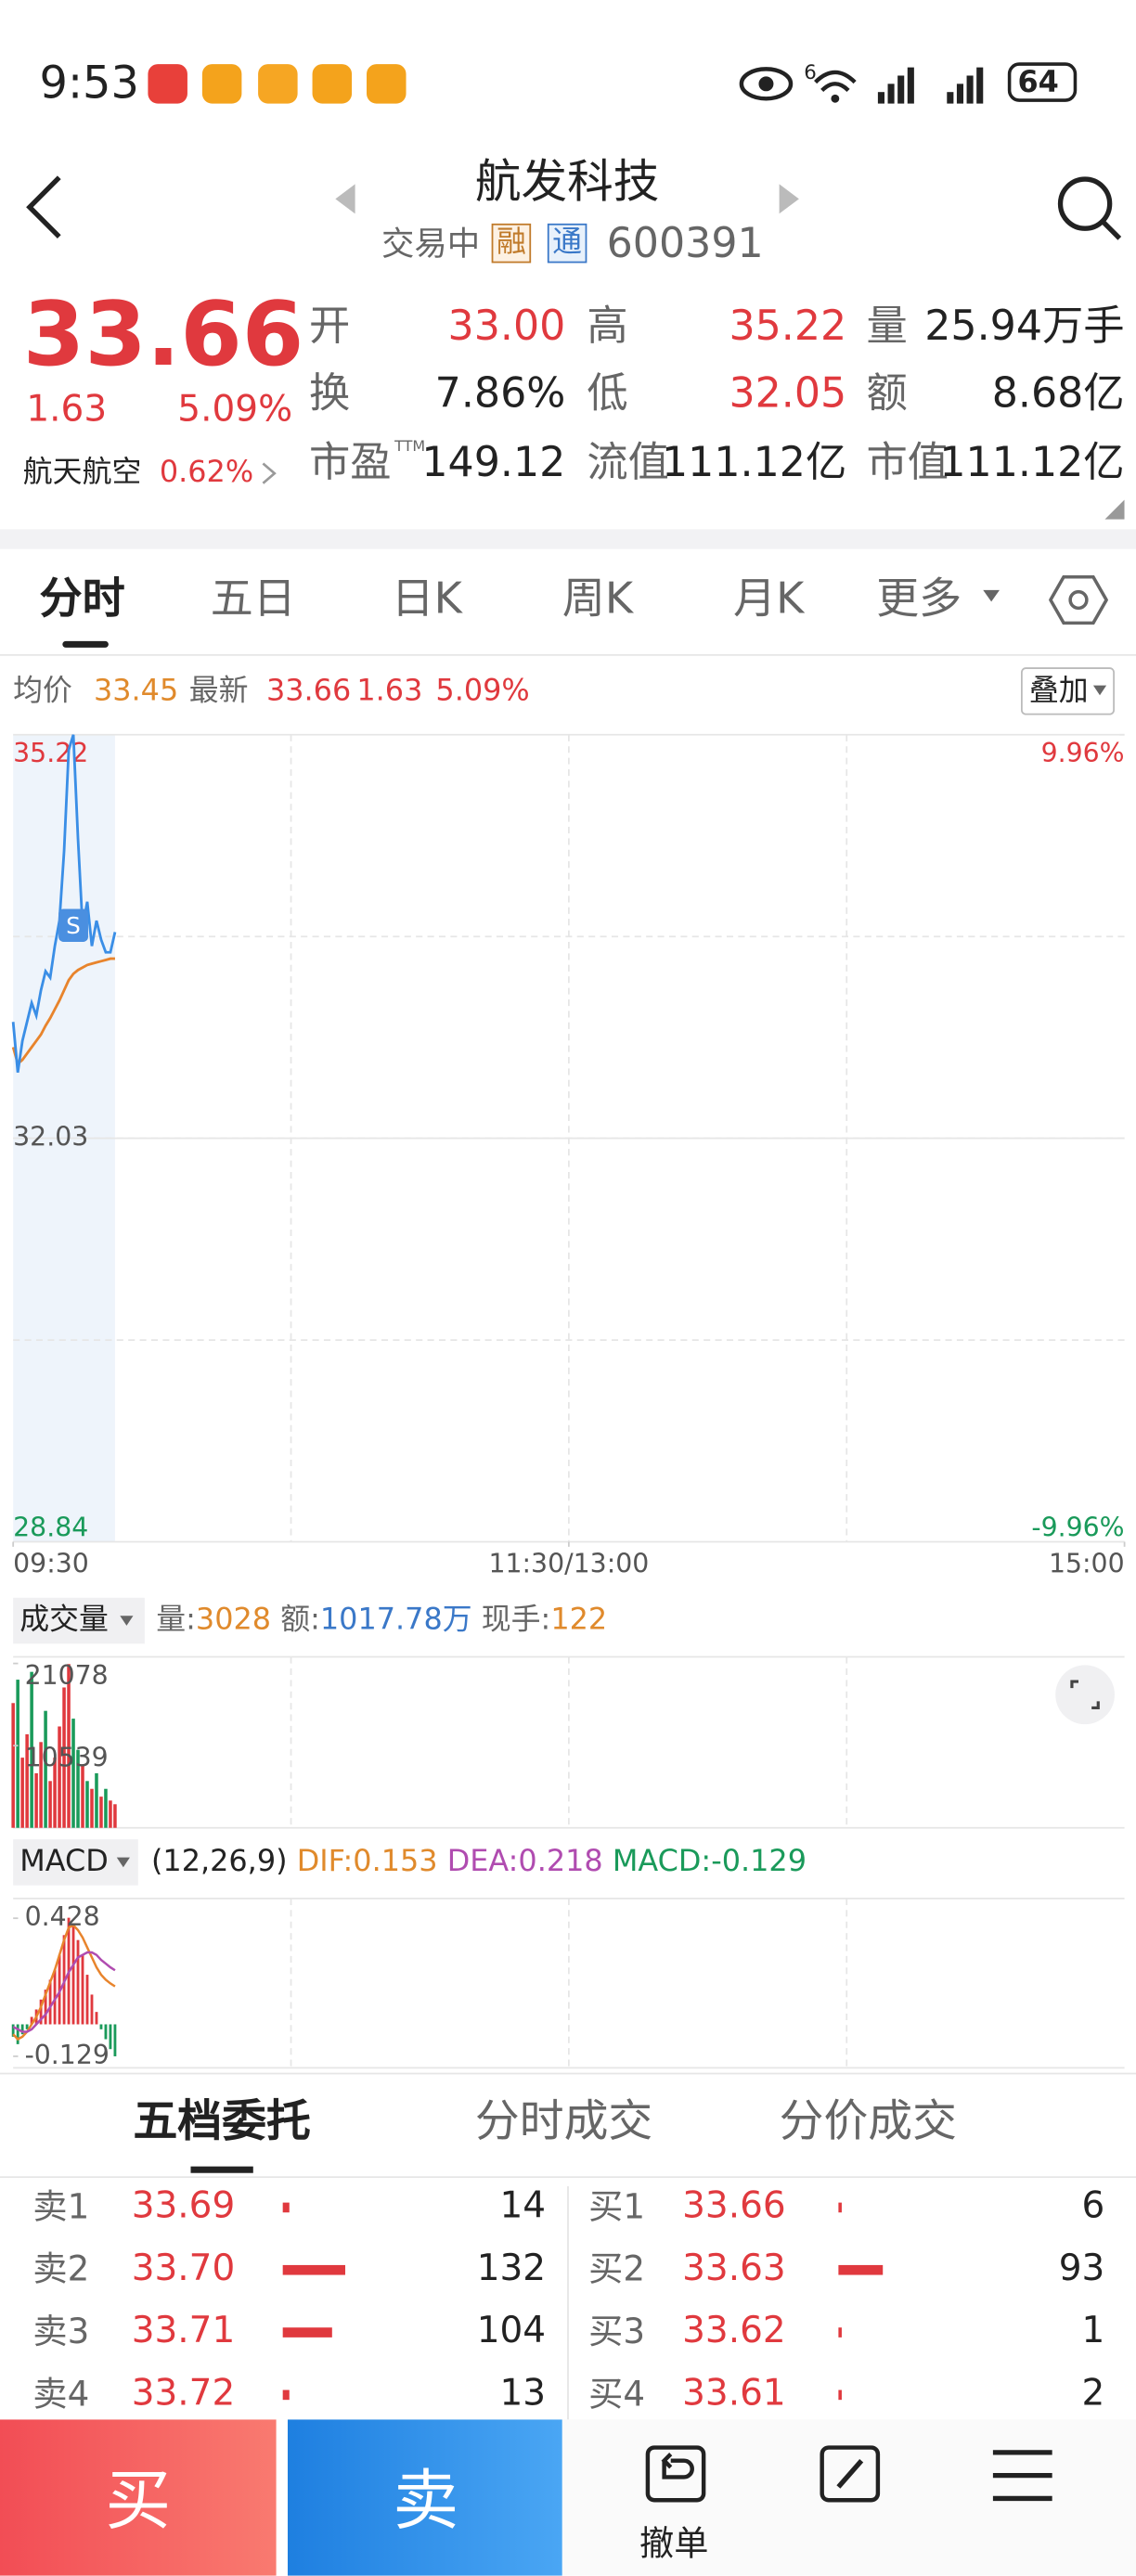 The image size is (1136, 2576). What do you see at coordinates (219, 1861) in the screenshot?
I see `params: (12,26,9)` at bounding box center [219, 1861].